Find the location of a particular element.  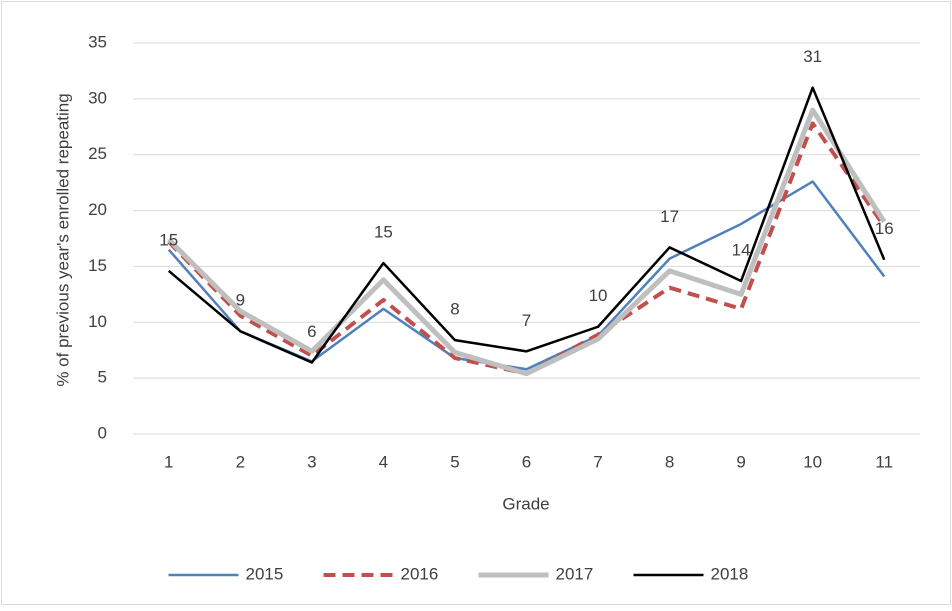

x-tick-label: 8 is located at coordinates (669, 461).